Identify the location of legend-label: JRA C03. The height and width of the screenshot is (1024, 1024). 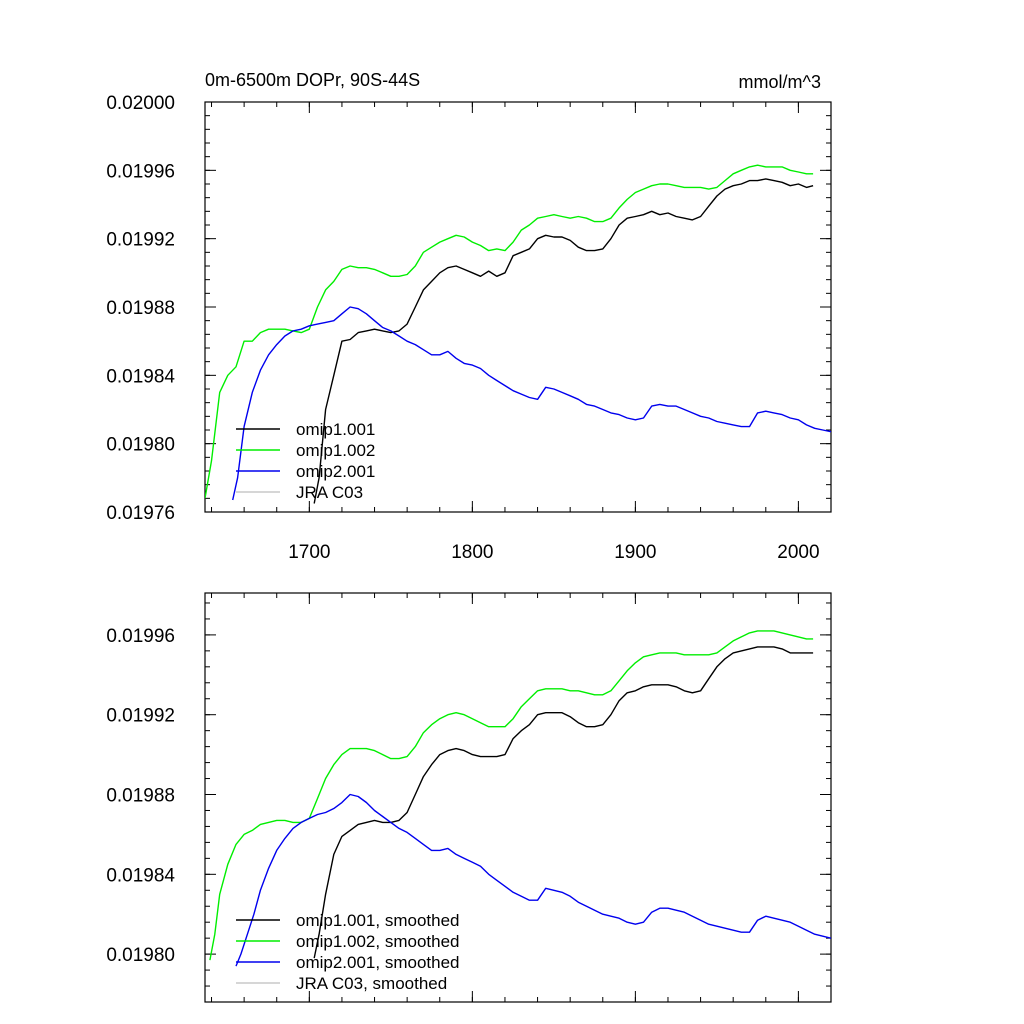
(329, 492).